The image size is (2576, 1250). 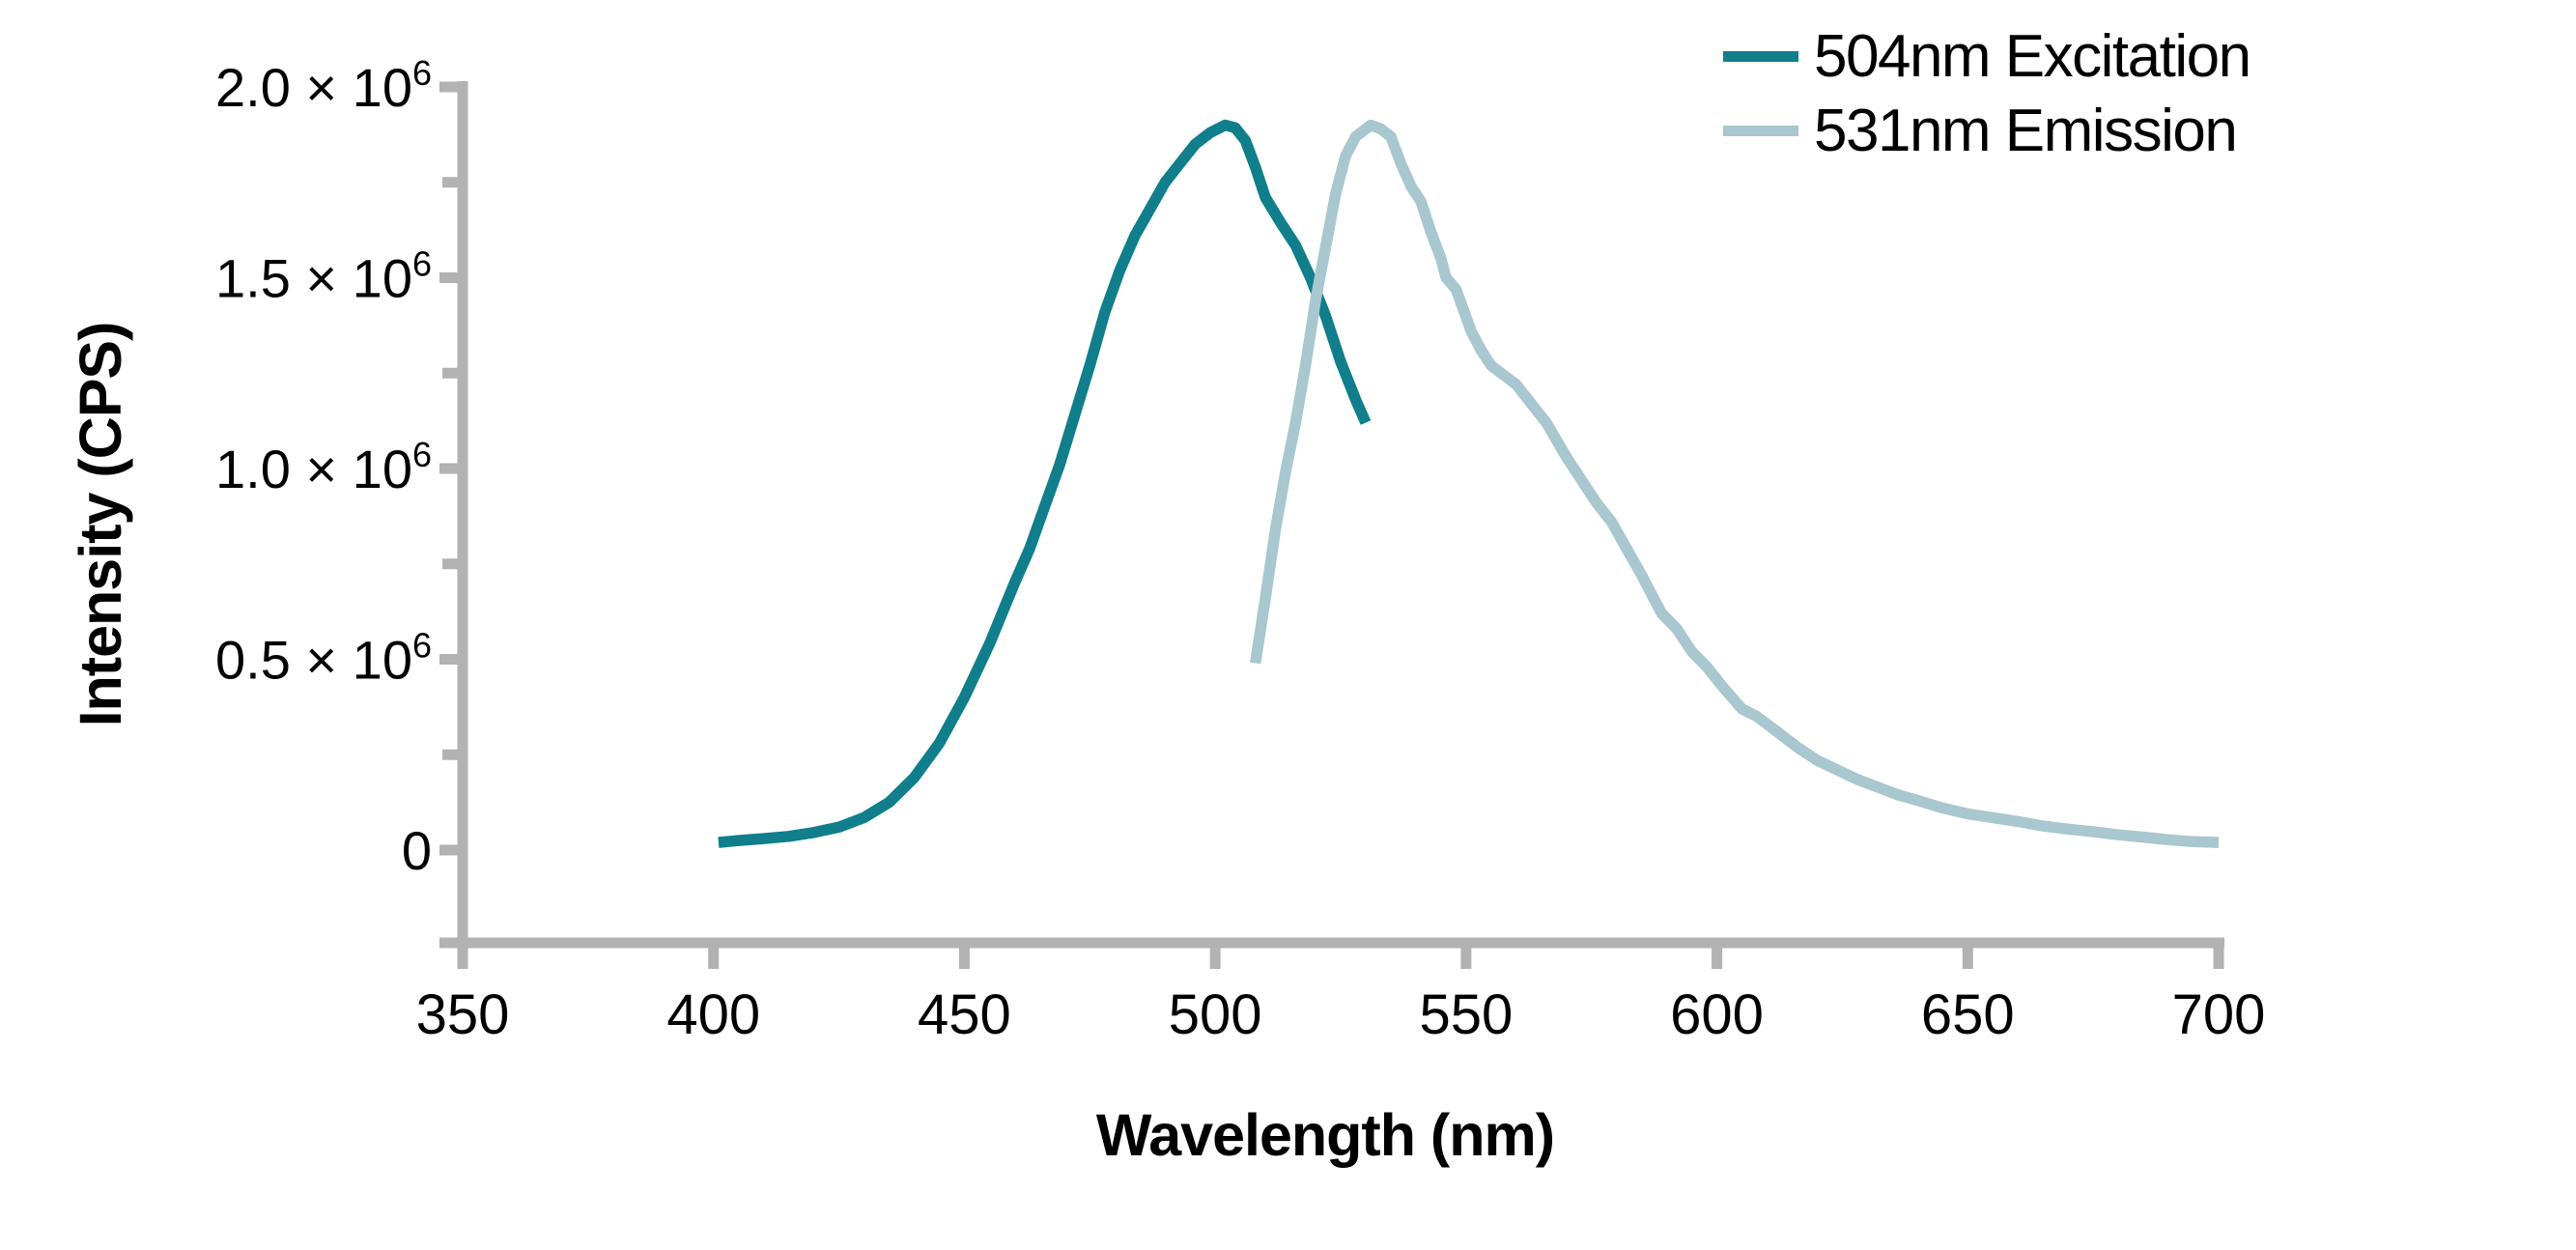 I want to click on x-tick-label: 600, so click(x=1717, y=1014).